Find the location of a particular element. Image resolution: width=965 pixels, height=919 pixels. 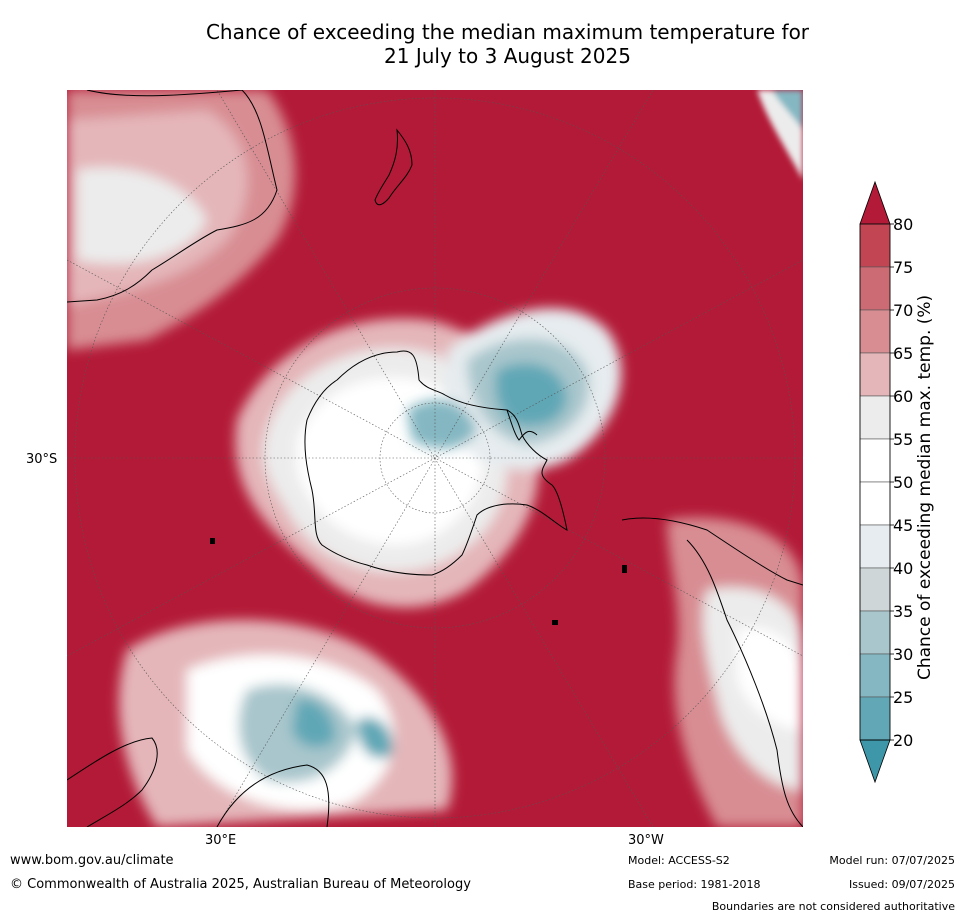

colorbar-tick-label: 25 is located at coordinates (903, 697).